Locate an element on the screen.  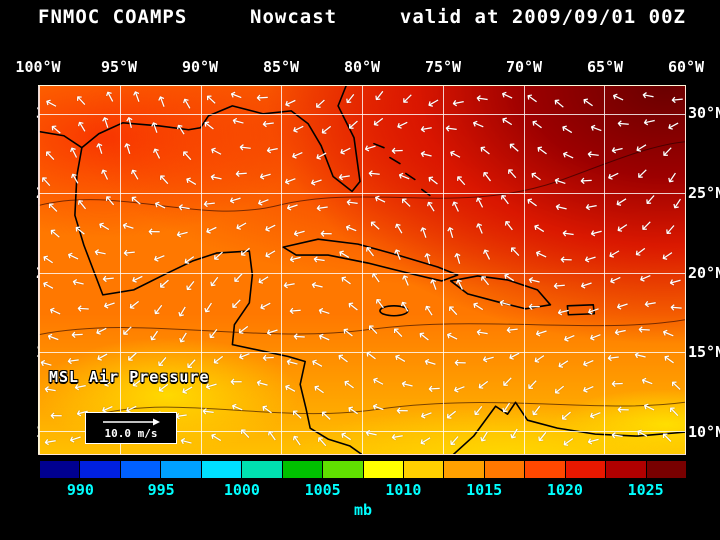
lon-label: 100°W is located at coordinates (38, 67).